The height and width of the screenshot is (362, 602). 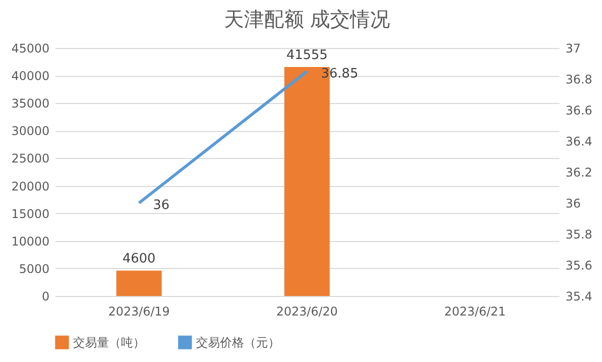 I want to click on y-tick-label: 10000, so click(x=30, y=241).